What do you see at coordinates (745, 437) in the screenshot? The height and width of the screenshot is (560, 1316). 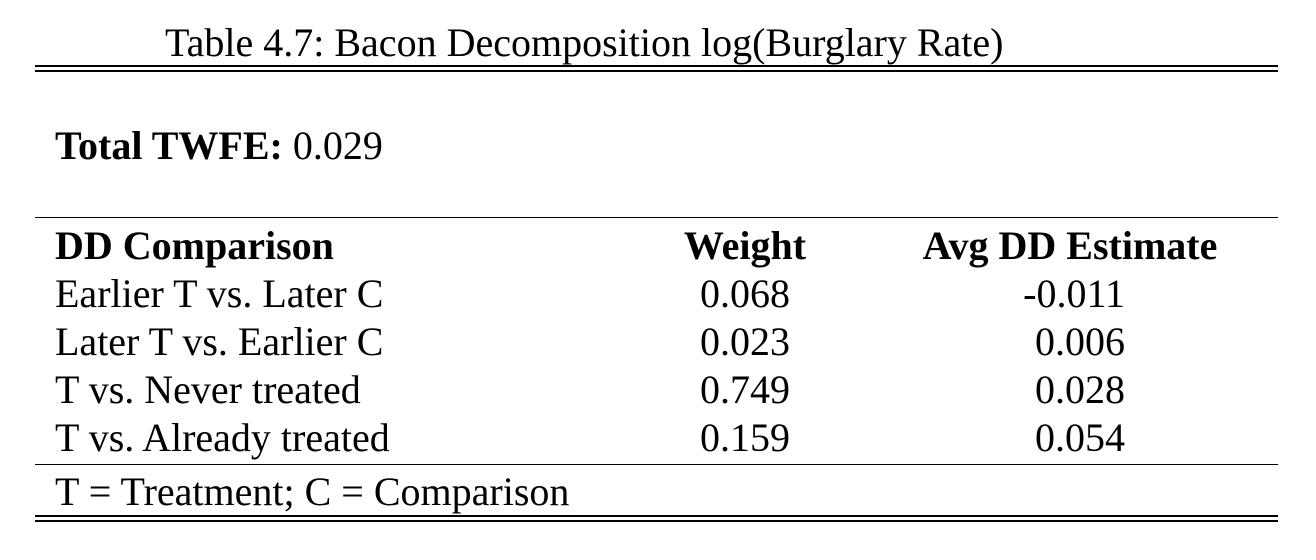 I see `row-weight: 0.159` at bounding box center [745, 437].